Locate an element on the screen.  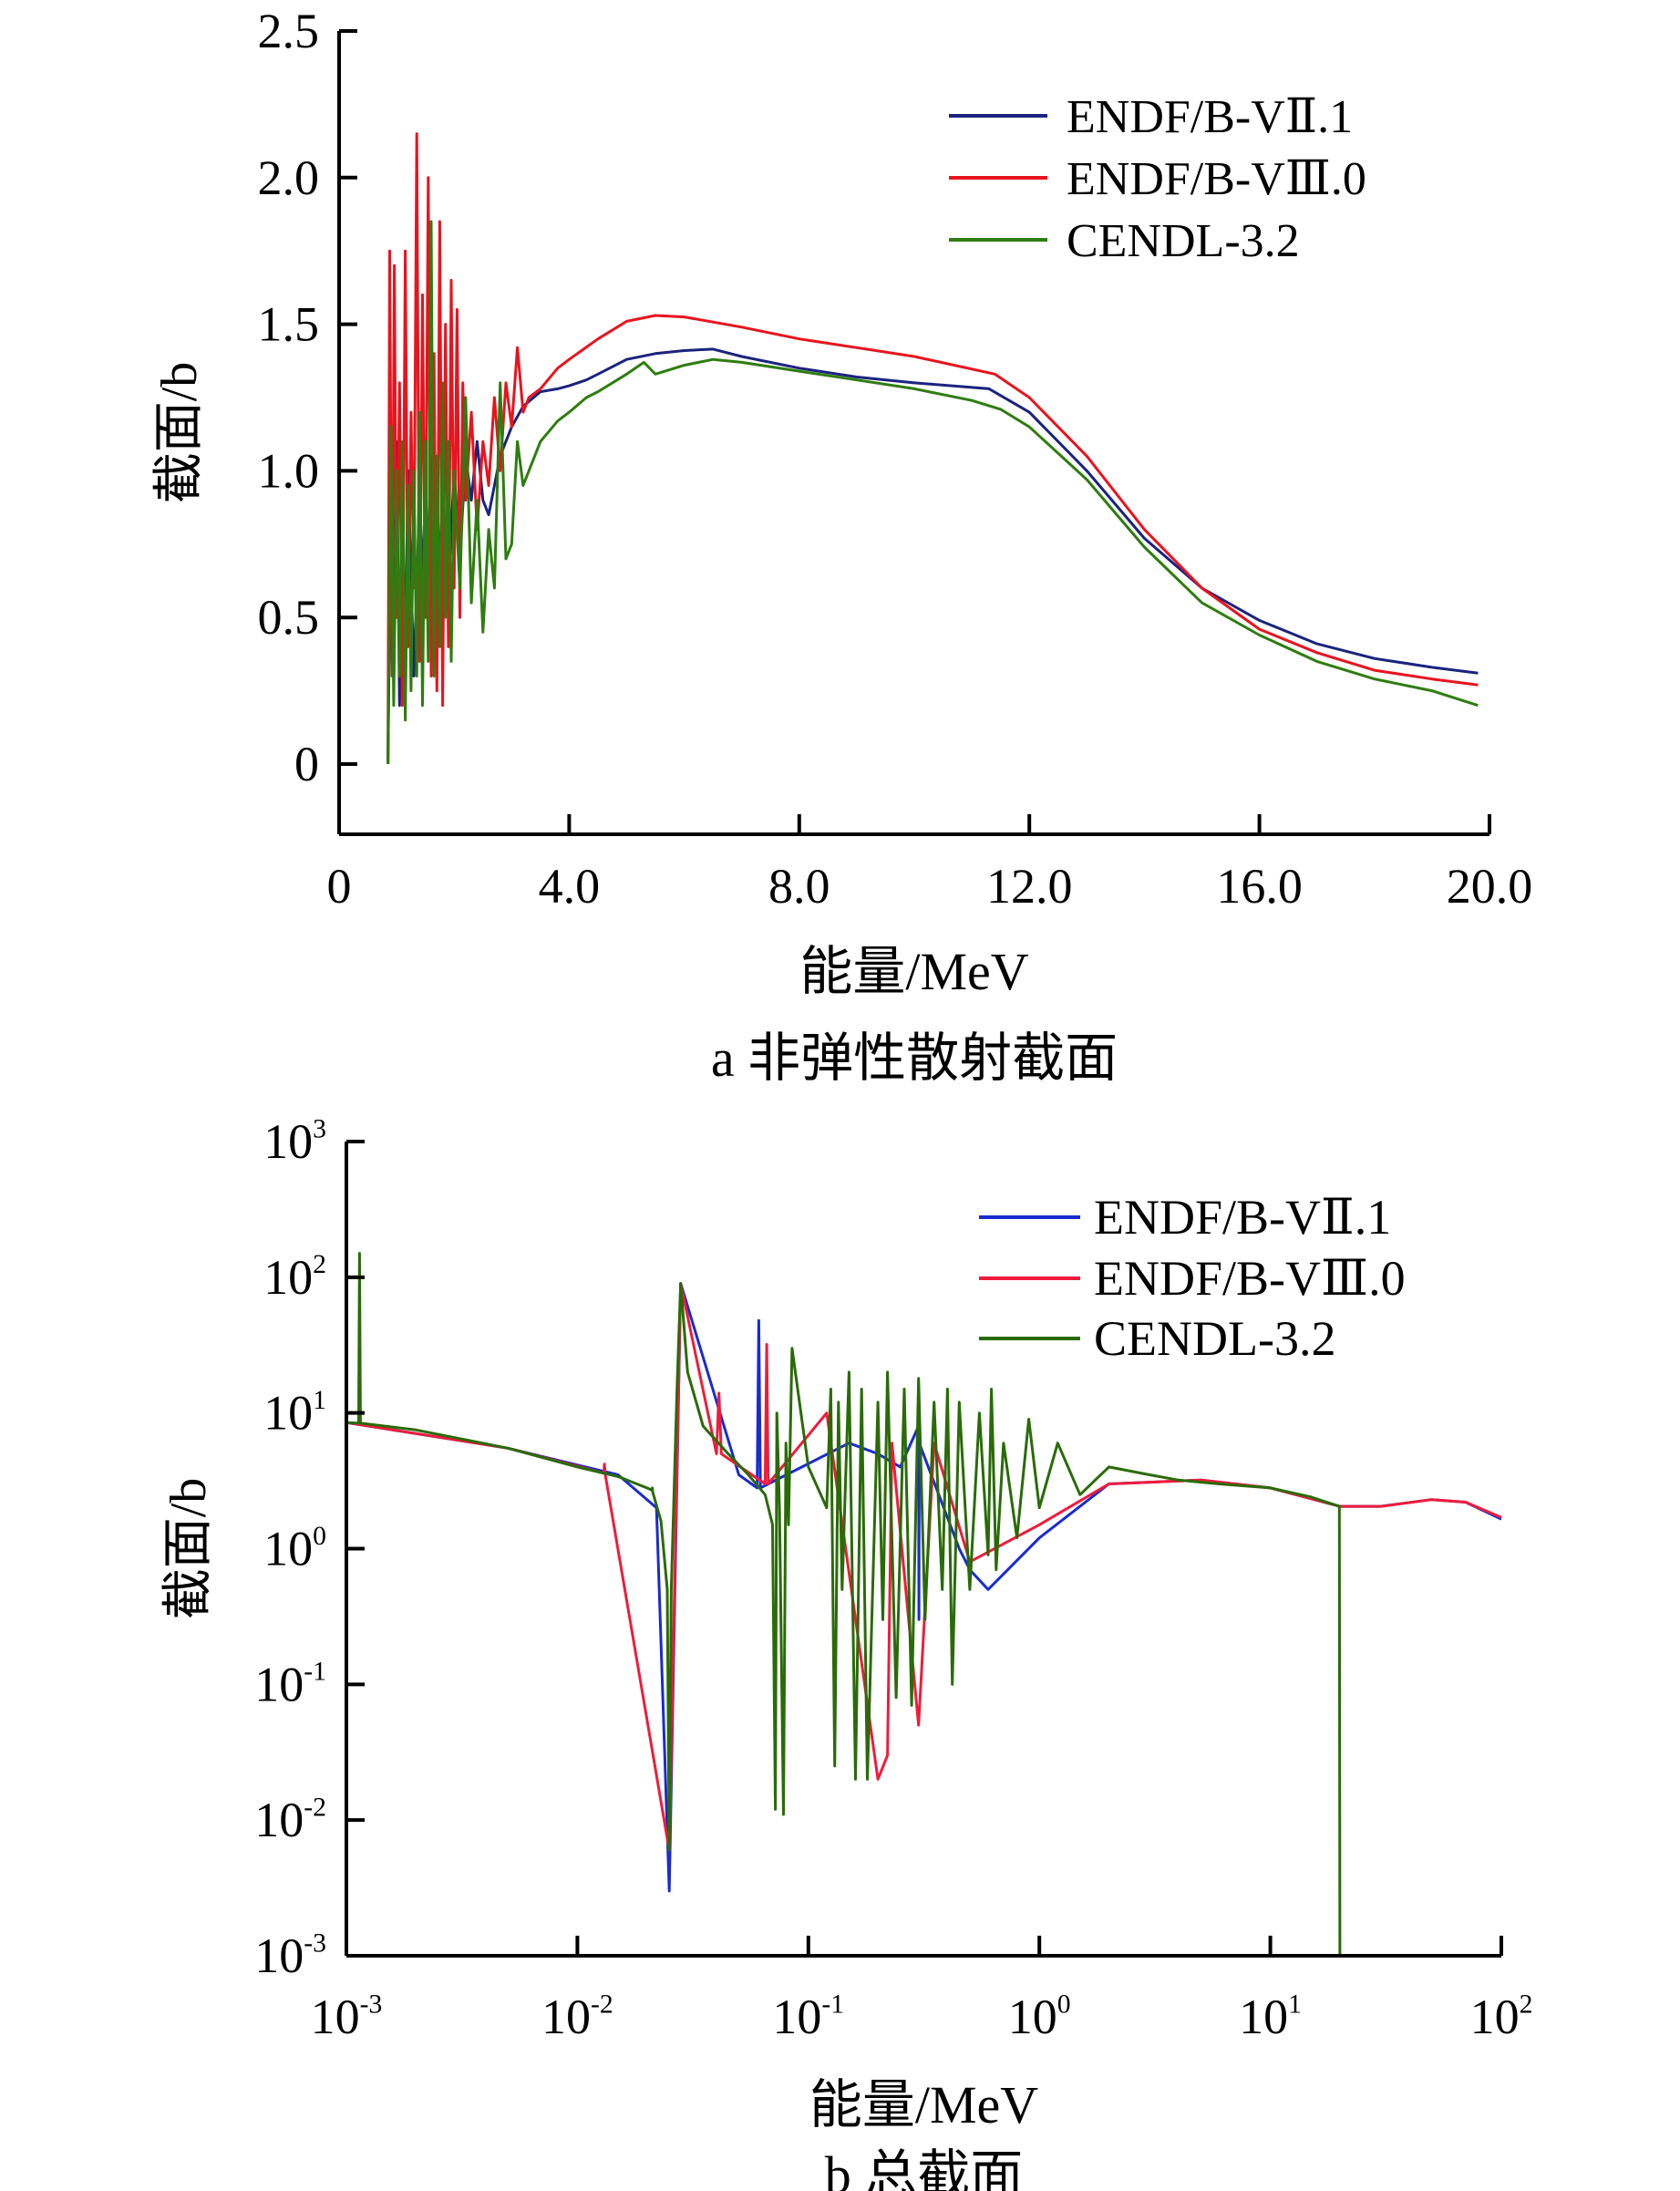
y-tick-label: 1.5 is located at coordinates (289, 324).